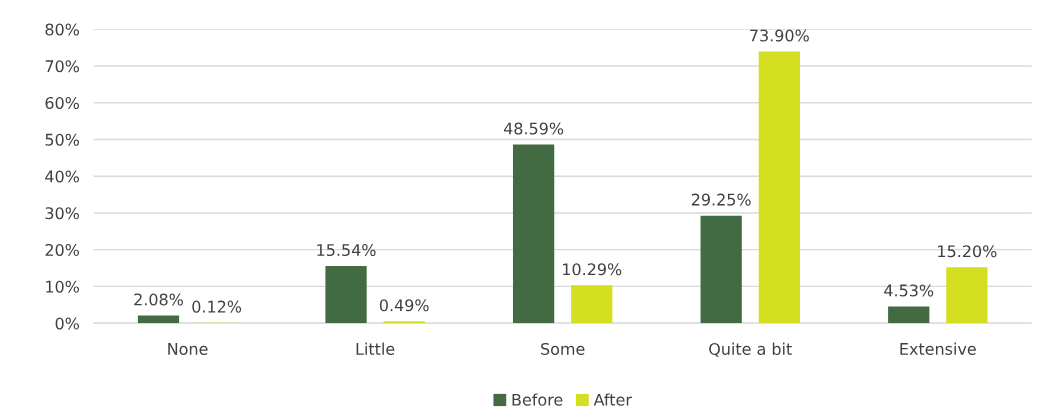 This screenshot has width=1042, height=417. I want to click on y-tick-label: 0%, so click(67, 323).